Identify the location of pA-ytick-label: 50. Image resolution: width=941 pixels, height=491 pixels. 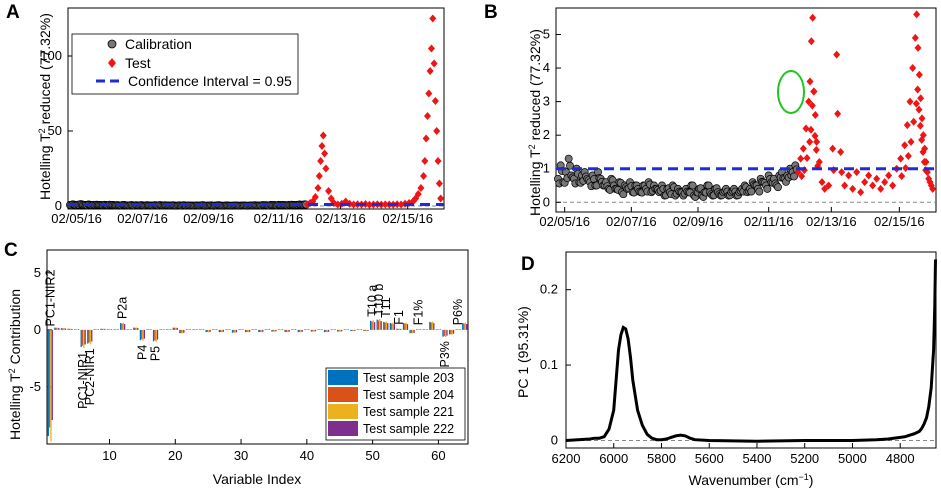
(55, 130).